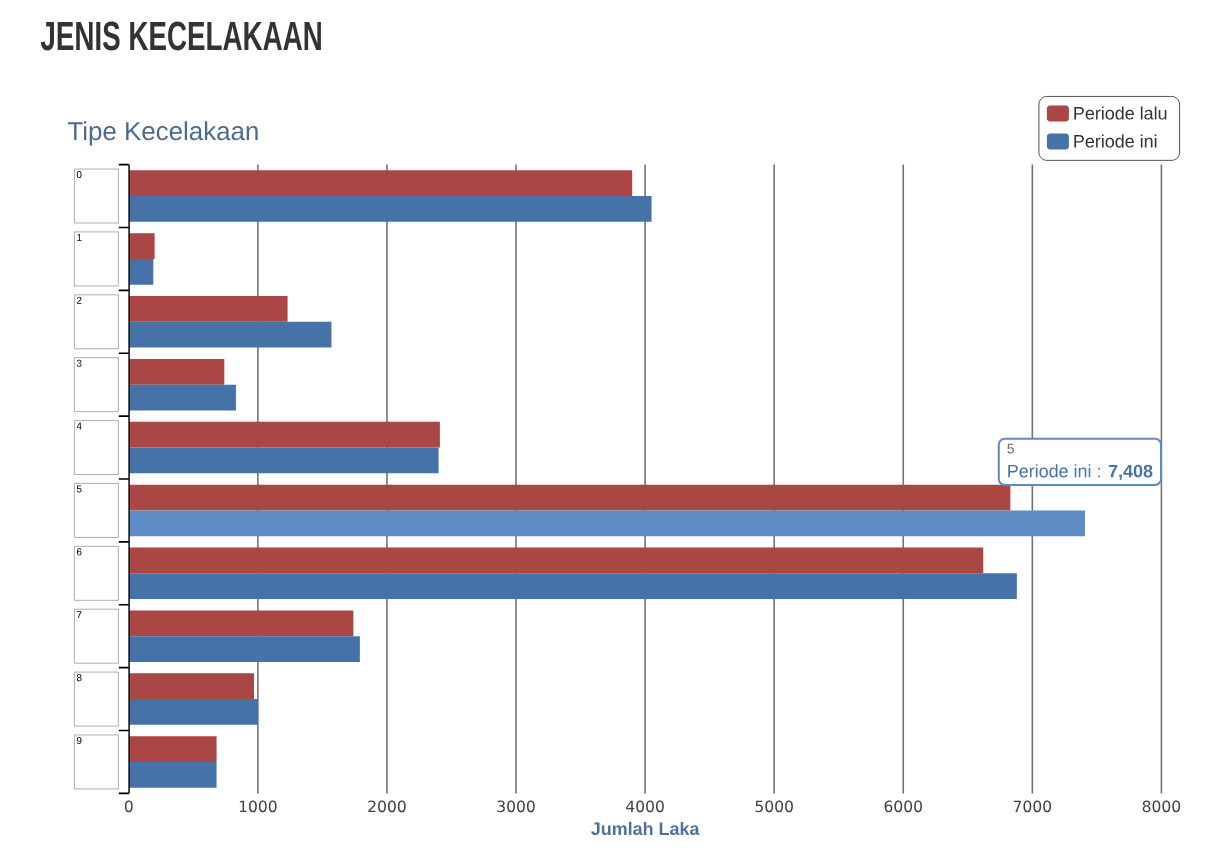 This screenshot has width=1232, height=862. I want to click on x-axis-title: Jumlah Laka, so click(645, 828).